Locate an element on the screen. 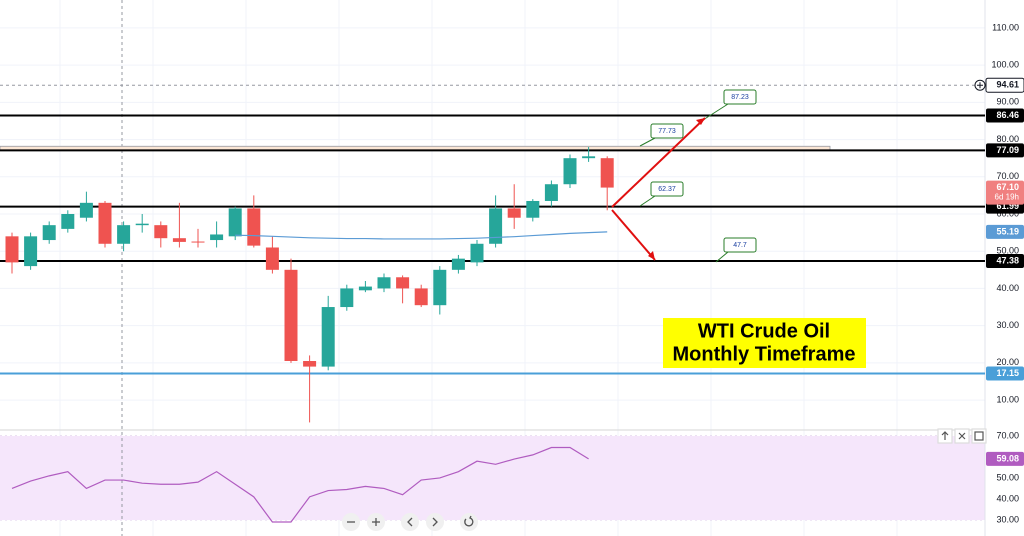  title-box is located at coordinates (764, 343).